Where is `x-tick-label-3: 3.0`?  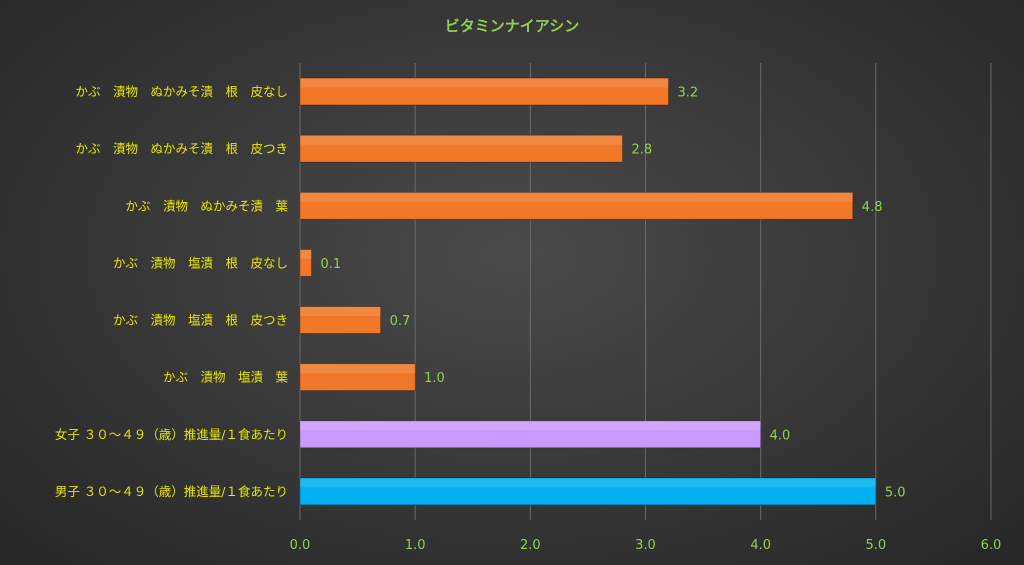 x-tick-label-3: 3.0 is located at coordinates (645, 545).